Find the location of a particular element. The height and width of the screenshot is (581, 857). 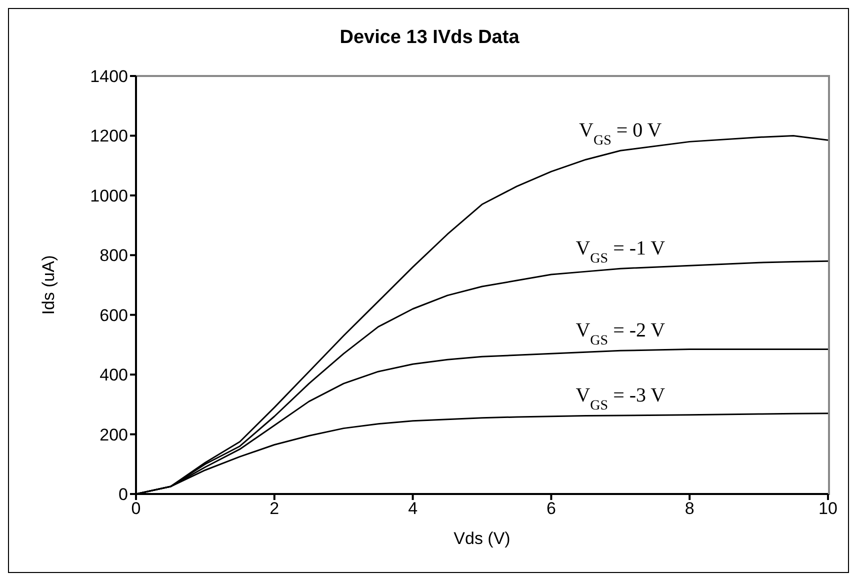

y-tick-label: 600 is located at coordinates (114, 315).